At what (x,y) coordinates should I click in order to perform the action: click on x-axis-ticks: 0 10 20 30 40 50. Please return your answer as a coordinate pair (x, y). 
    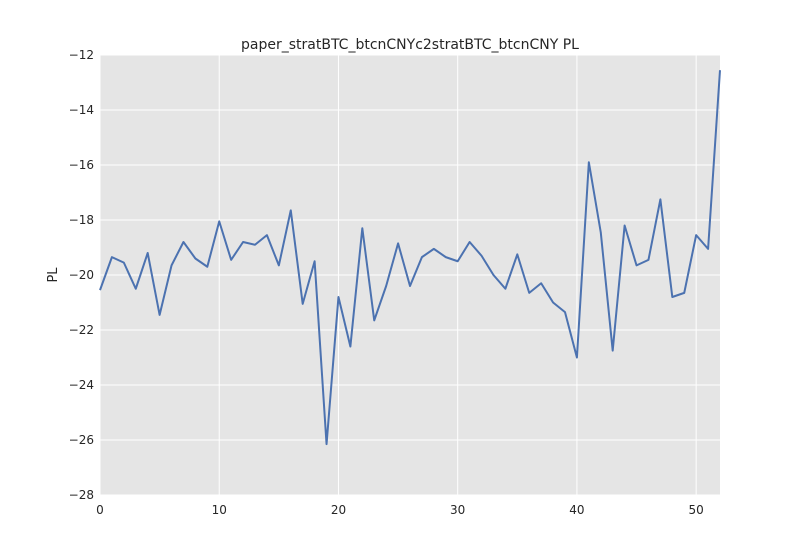
    Looking at the image, I should click on (400, 510).